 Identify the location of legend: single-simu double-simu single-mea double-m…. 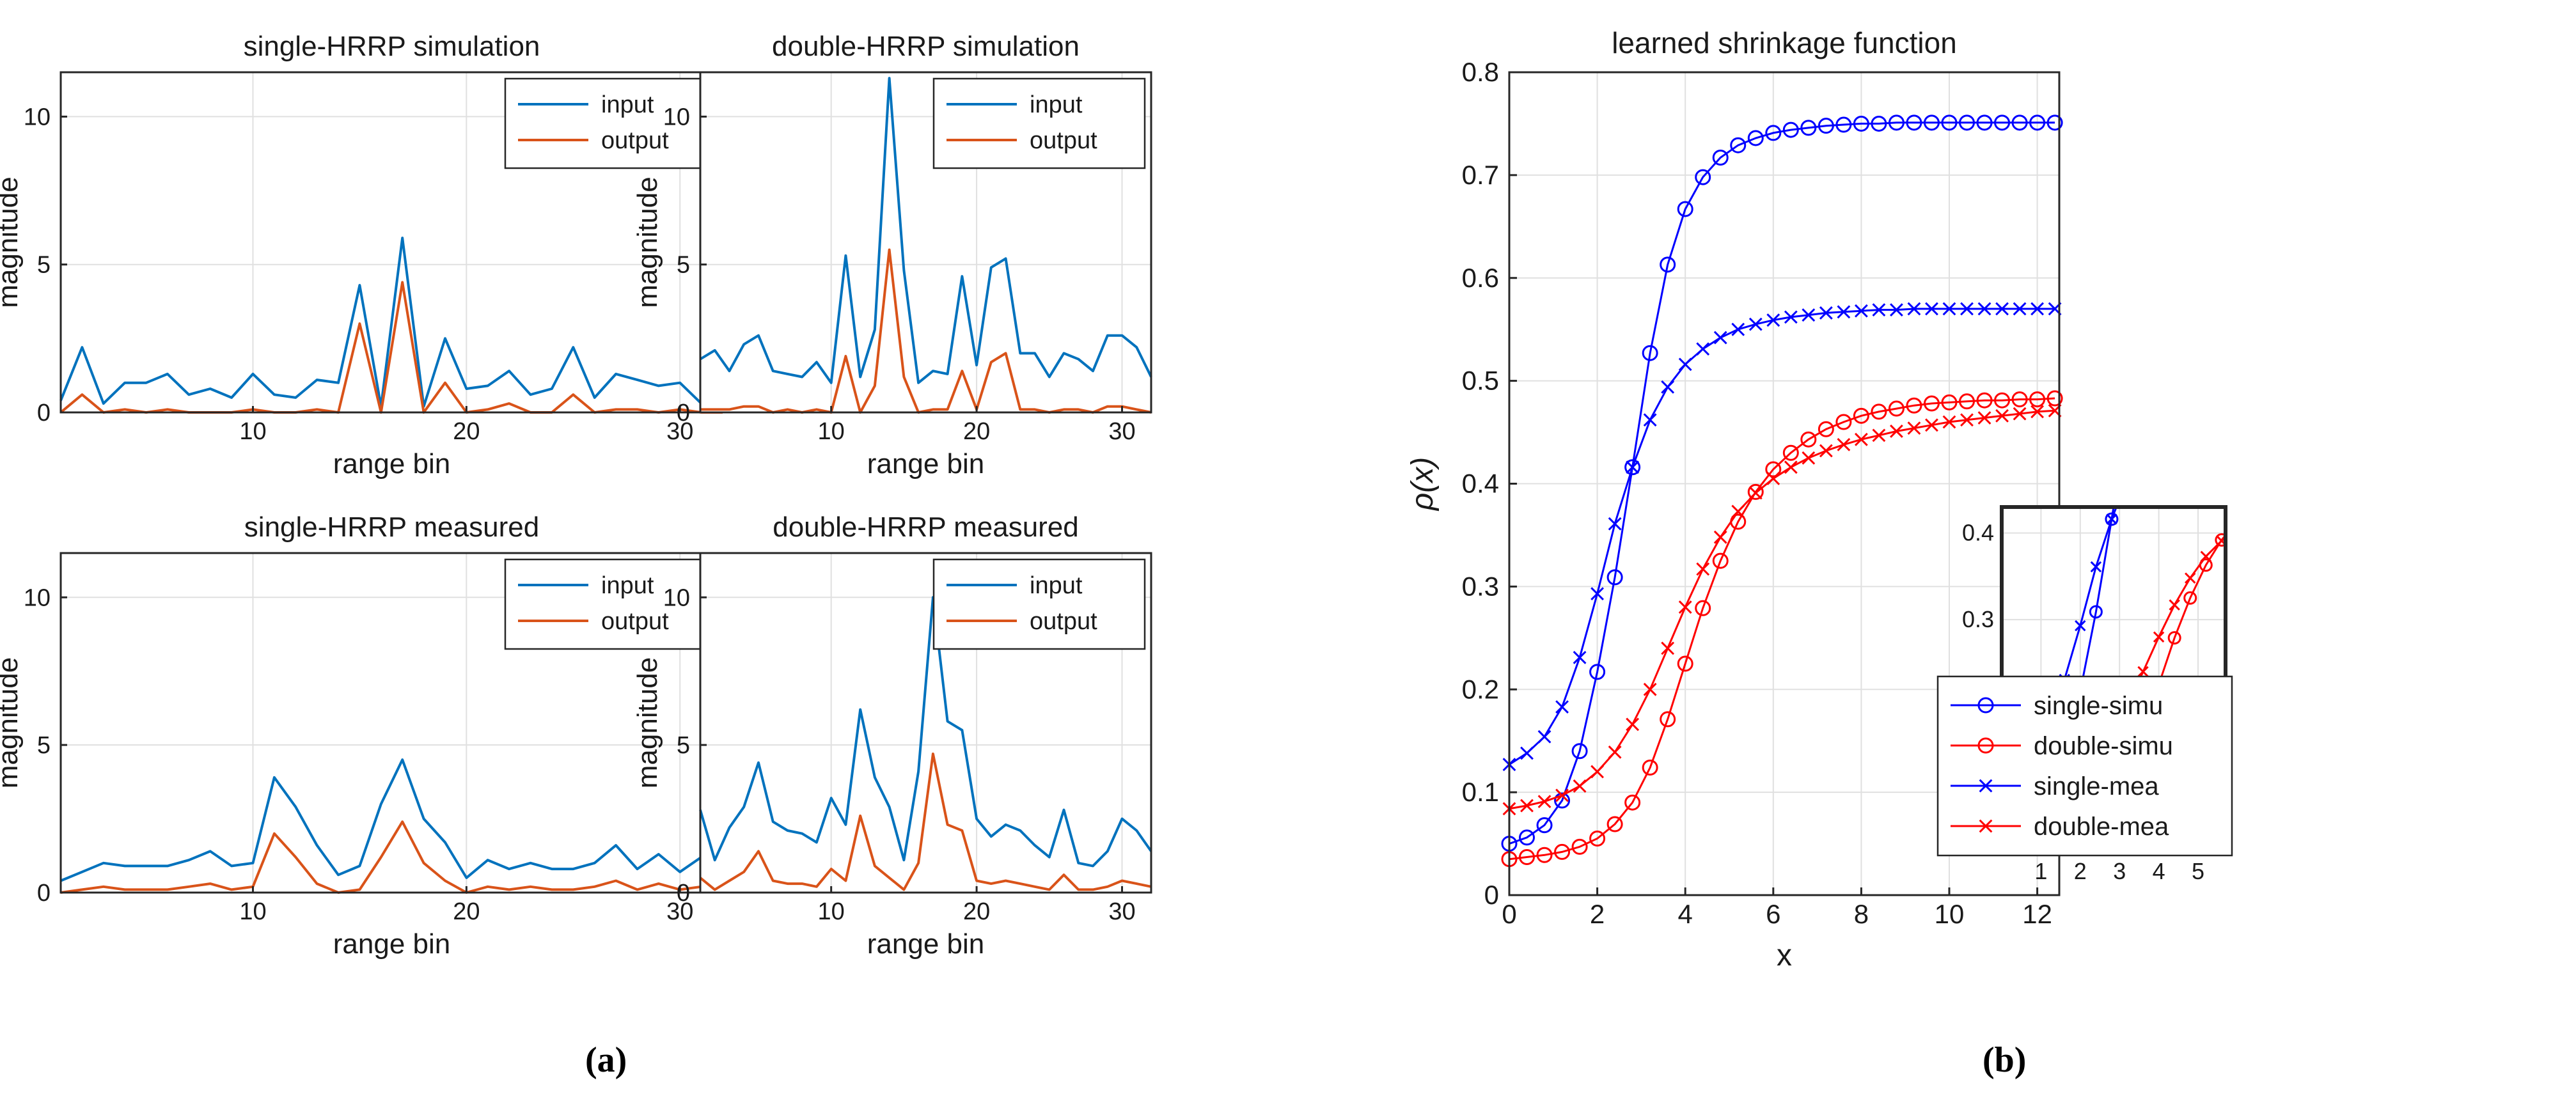
(2084, 766).